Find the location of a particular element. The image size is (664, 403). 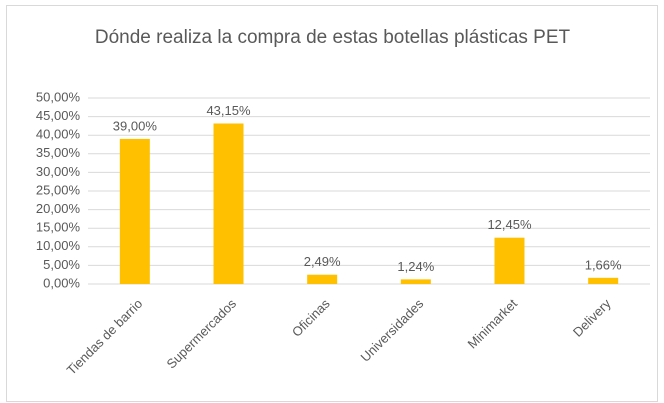

y-tick-label: 15,00% is located at coordinates (58, 227).